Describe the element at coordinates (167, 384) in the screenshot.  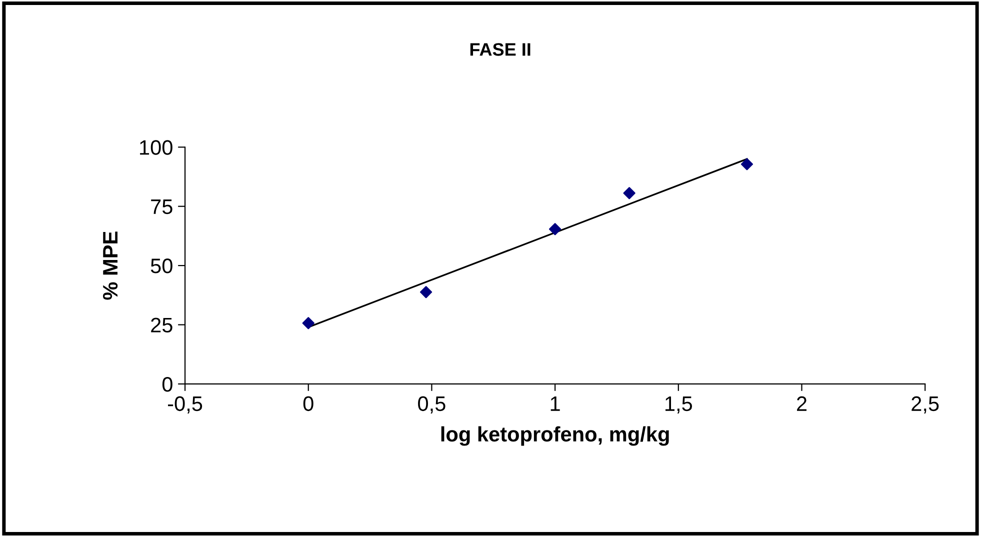
I see `y-tick-label: 0` at that location.